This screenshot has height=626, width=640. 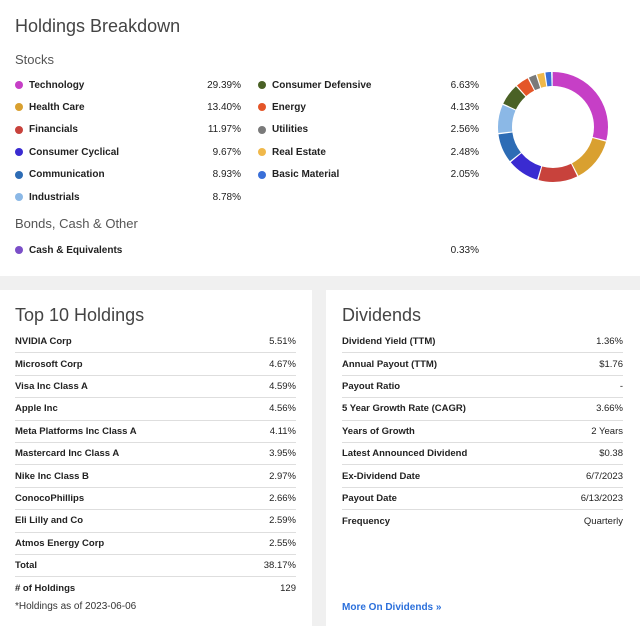 What do you see at coordinates (381, 476) in the screenshot?
I see `row-label: Ex-Dividend Date` at bounding box center [381, 476].